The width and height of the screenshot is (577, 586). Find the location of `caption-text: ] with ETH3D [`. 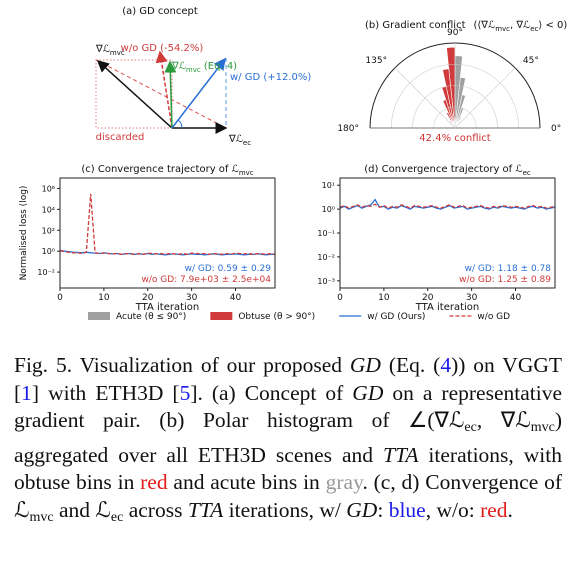

caption-text: ] with ETH3D [ is located at coordinates (105, 392).